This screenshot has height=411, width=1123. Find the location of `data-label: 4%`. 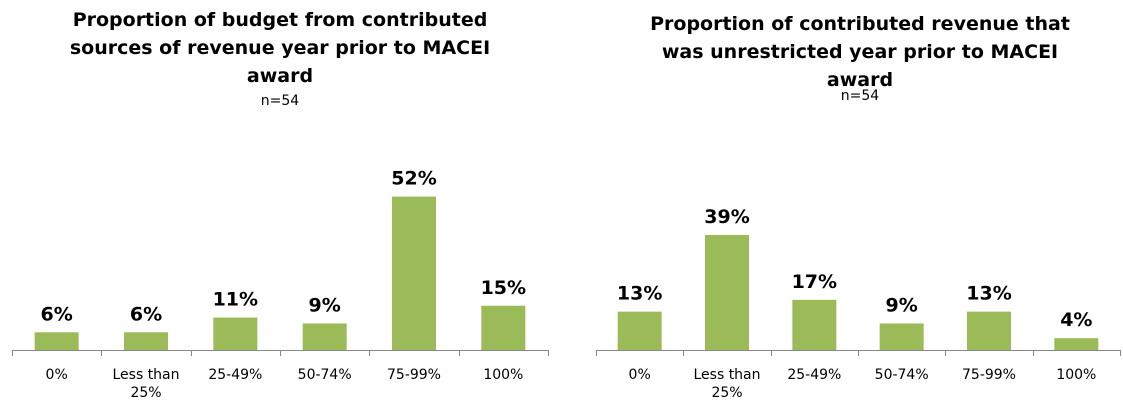

data-label: 4% is located at coordinates (1076, 320).